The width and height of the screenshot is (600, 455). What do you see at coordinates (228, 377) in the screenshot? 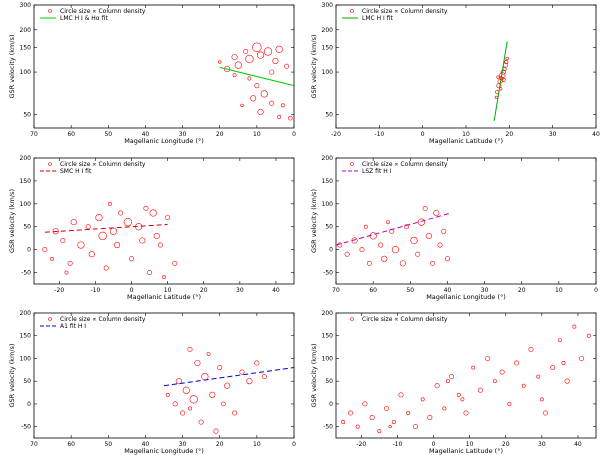
I see `fit-line` at bounding box center [228, 377].